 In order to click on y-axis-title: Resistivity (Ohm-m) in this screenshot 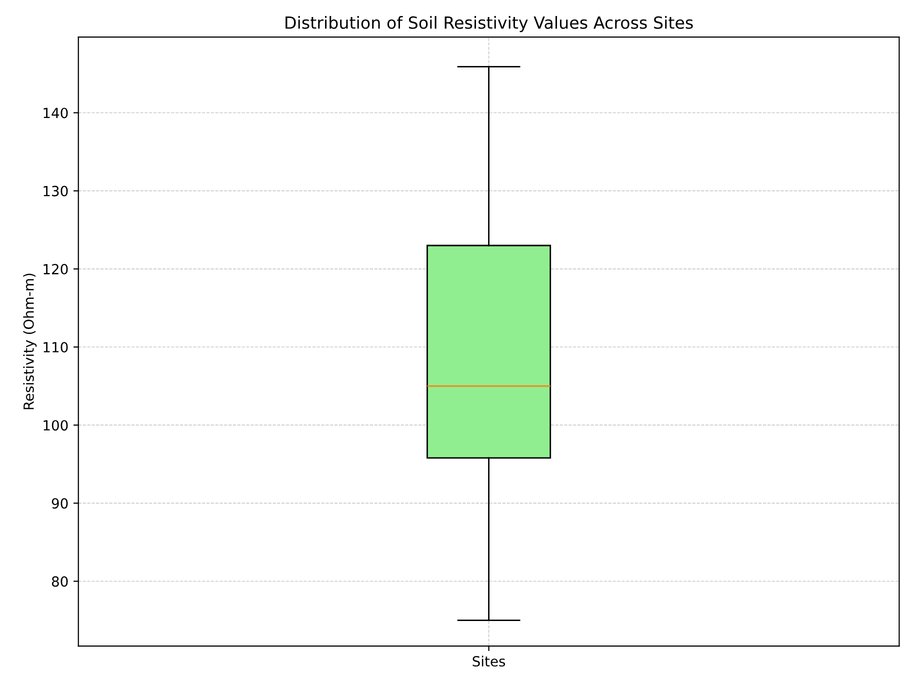, I will do `click(30, 342)`.